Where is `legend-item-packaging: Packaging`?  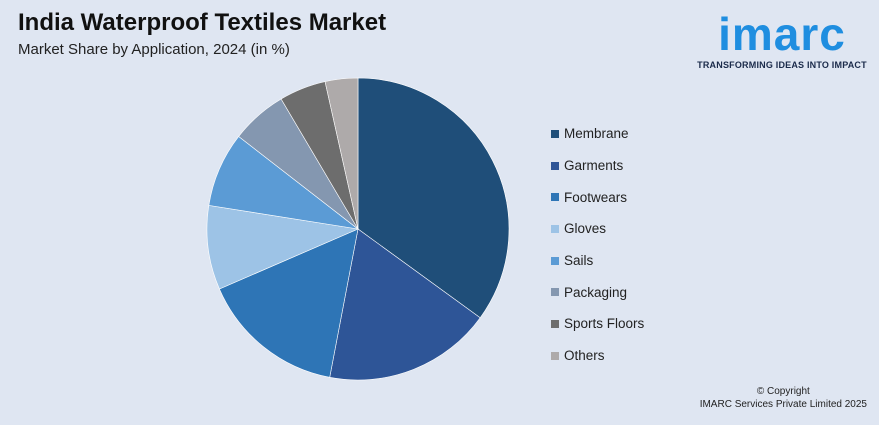
legend-item-packaging: Packaging is located at coordinates (597, 292).